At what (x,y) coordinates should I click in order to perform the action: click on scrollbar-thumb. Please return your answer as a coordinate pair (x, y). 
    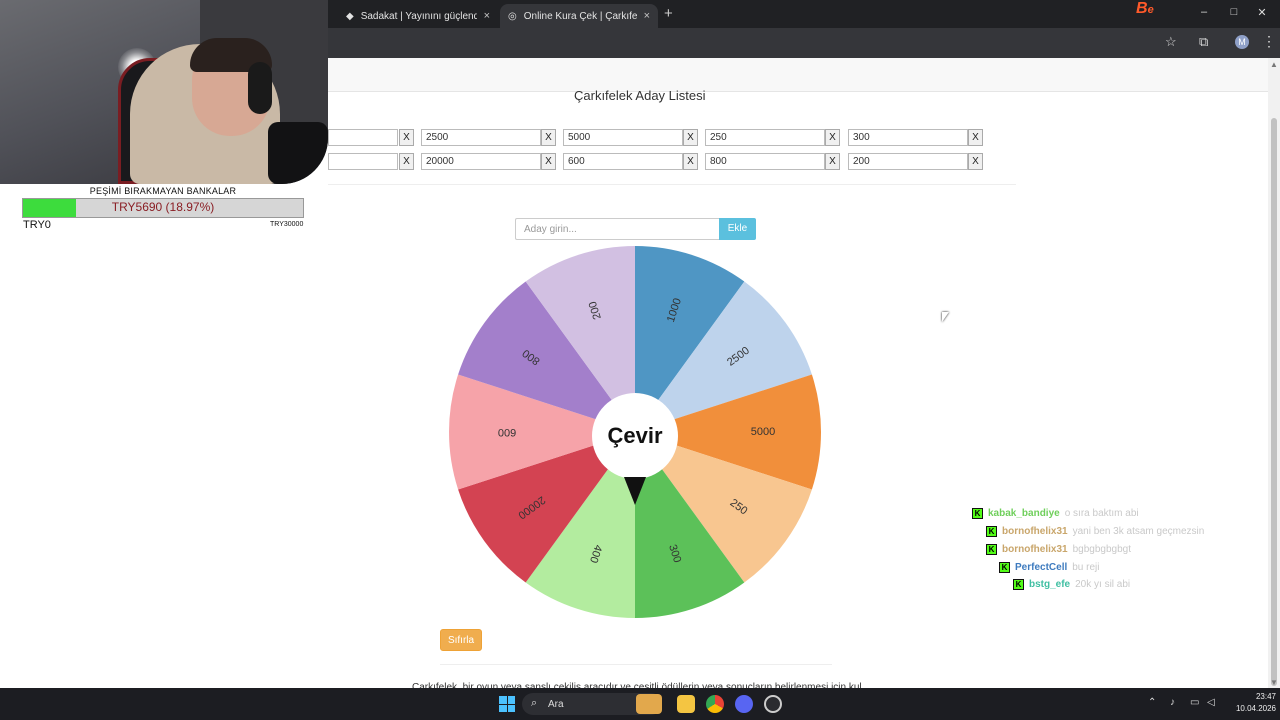
    Looking at the image, I should click on (1274, 402).